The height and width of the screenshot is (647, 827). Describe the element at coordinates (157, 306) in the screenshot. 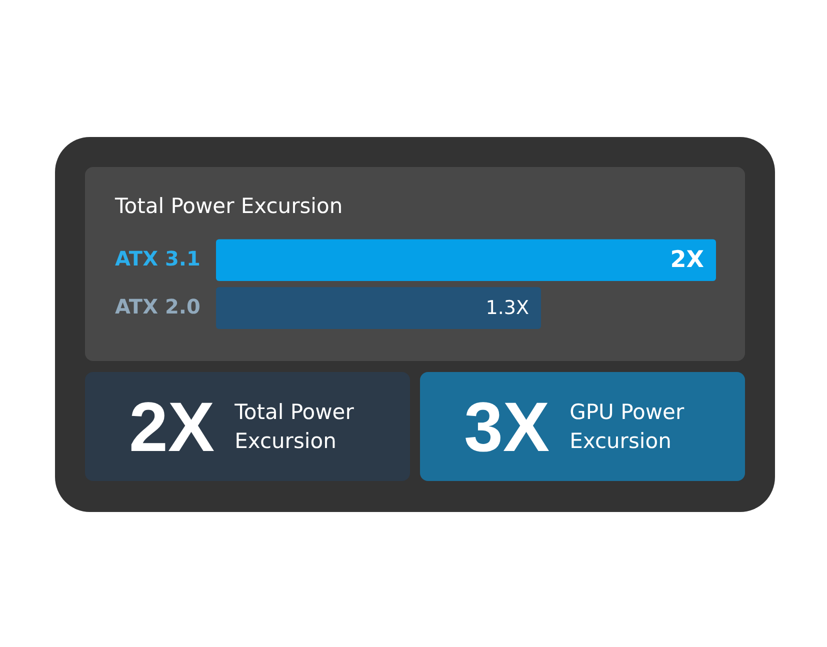

I see `y-tick-label: ATX 2.0` at that location.